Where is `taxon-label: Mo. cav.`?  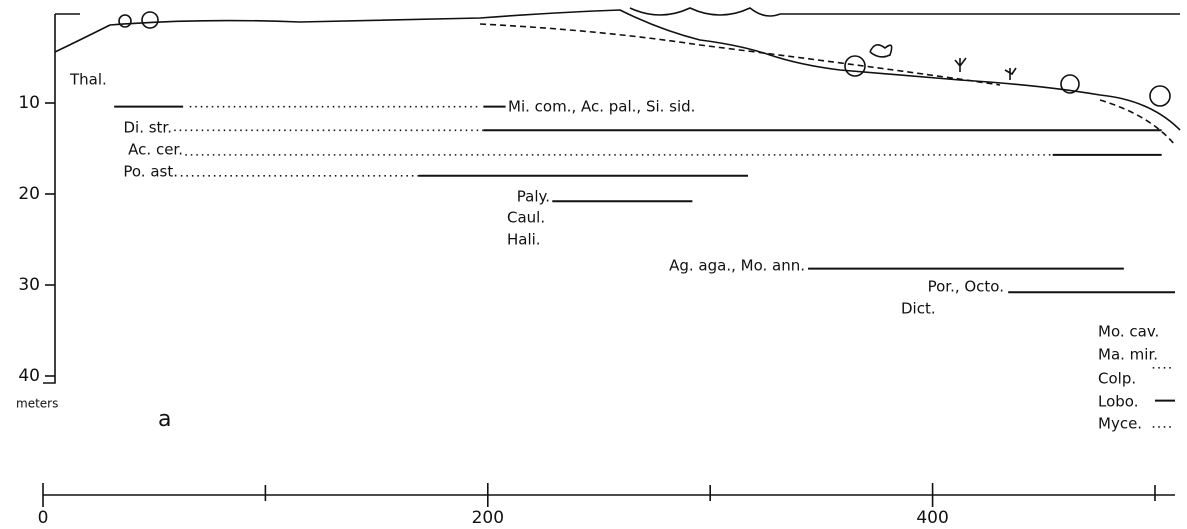
taxon-label: Mo. cav. is located at coordinates (1128, 332).